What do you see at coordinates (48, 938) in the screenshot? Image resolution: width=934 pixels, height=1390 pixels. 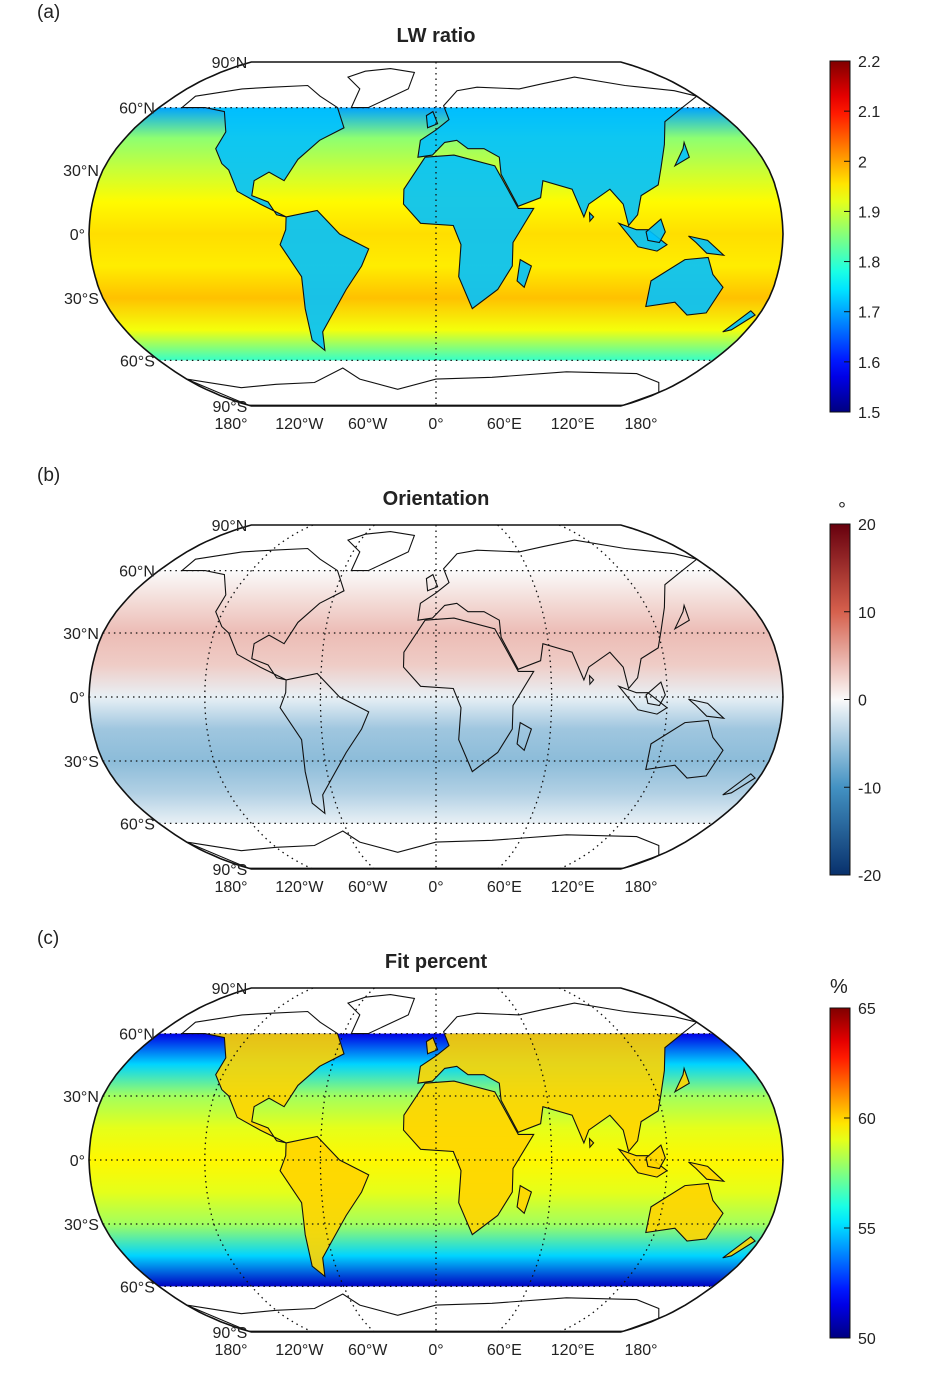 I see `panel-label: (c)` at bounding box center [48, 938].